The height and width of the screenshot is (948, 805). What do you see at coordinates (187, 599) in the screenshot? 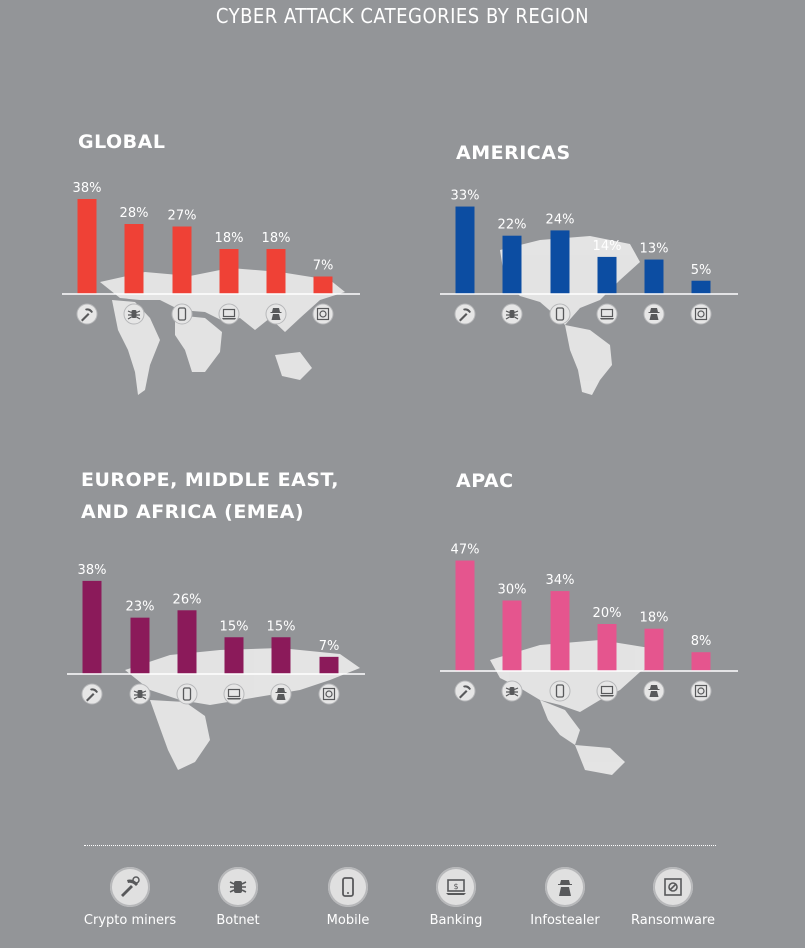
I see `data-label-emea-2: 26%` at bounding box center [187, 599].